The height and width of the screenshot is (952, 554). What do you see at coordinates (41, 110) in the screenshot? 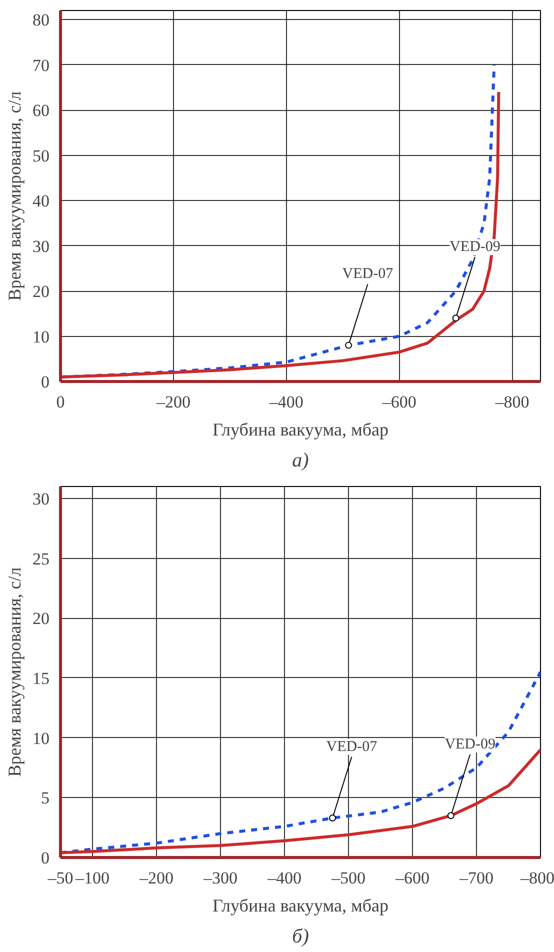
I see `y-tick-label: 60` at bounding box center [41, 110].